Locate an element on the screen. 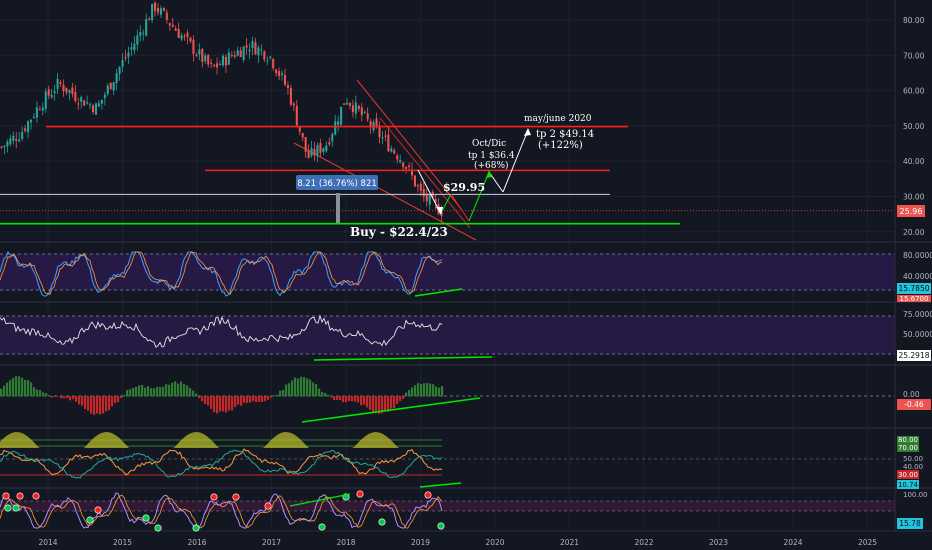  osc1-badge-text: 15.7850 is located at coordinates (913, 288).